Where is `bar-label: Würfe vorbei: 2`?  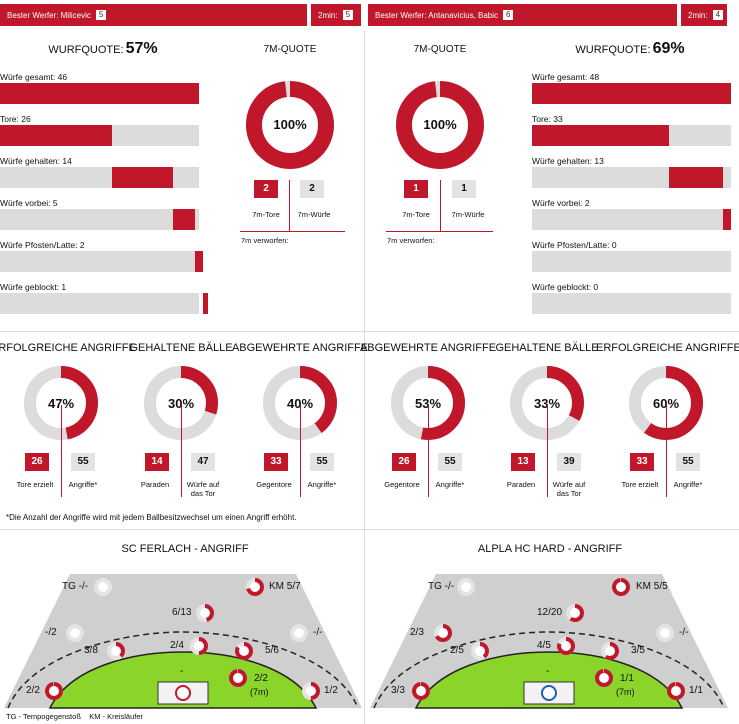 bar-label: Würfe vorbei: 2 is located at coordinates (561, 203).